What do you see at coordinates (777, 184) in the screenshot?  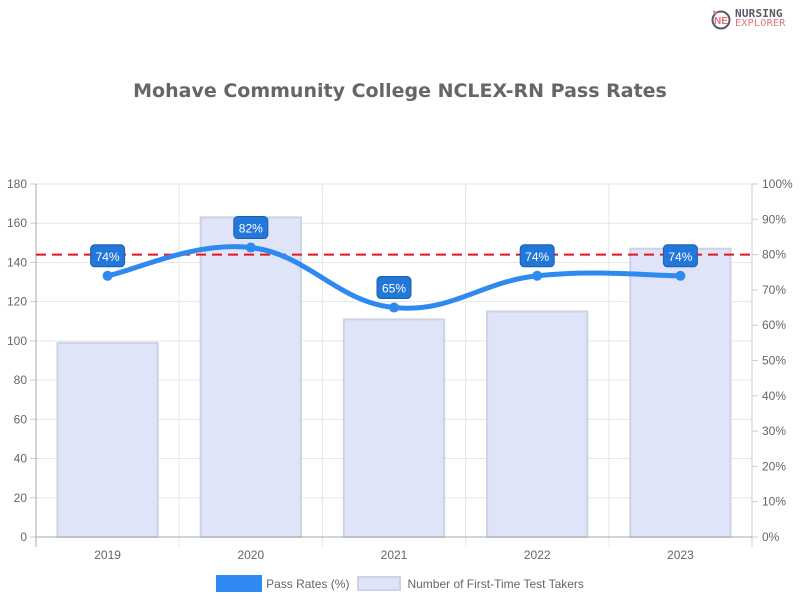 I see `right-axis-tick: 100%` at bounding box center [777, 184].